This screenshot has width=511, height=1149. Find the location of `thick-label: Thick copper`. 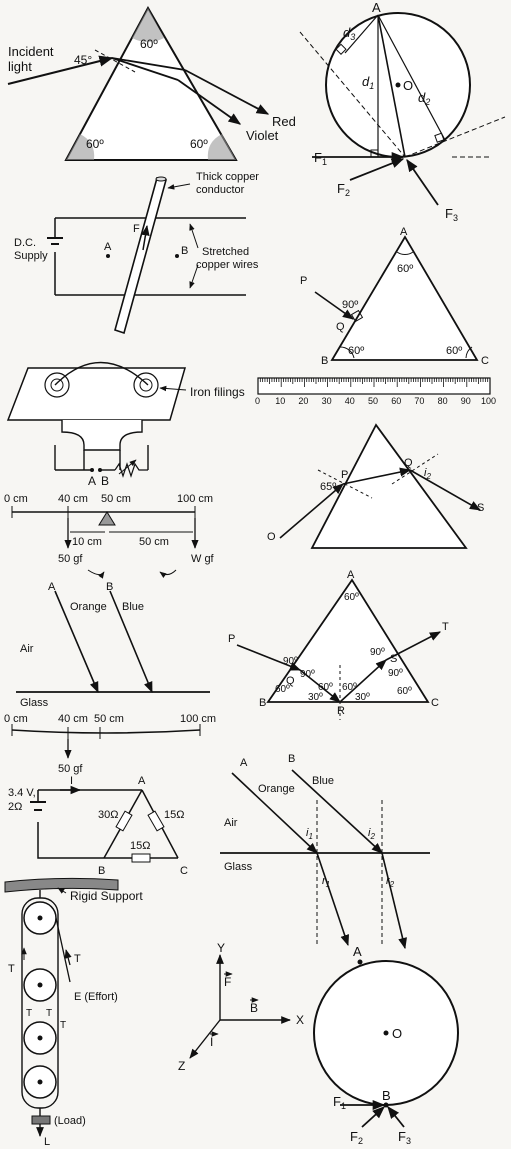

thick-label: Thick copper is located at coordinates (227, 177).